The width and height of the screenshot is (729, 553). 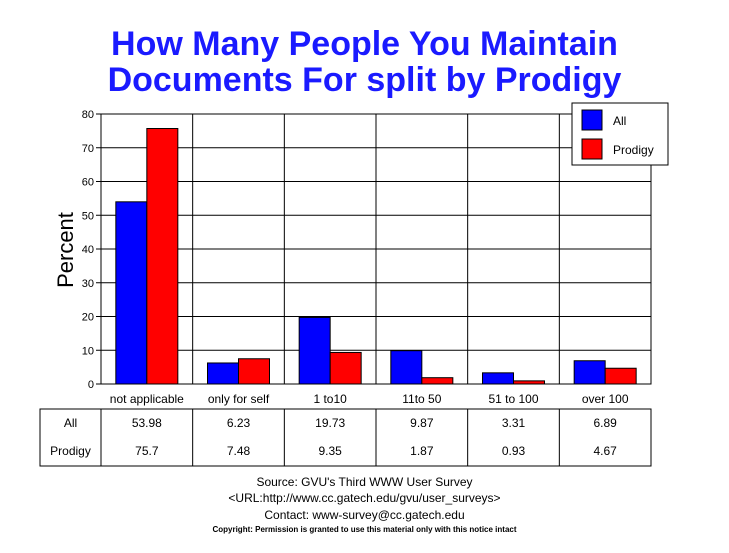 What do you see at coordinates (605, 423) in the screenshot?
I see `table-cell-value: 6.89` at bounding box center [605, 423].